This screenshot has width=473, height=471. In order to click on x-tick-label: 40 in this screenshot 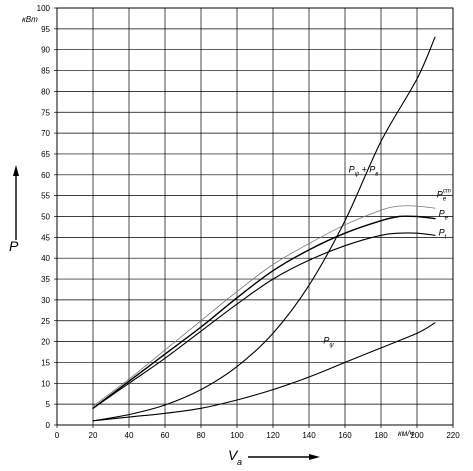, I will do `click(129, 435)`.